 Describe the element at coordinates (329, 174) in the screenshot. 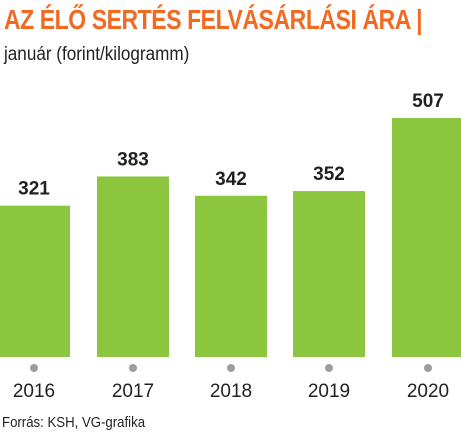

I see `value-label-2019: 352` at that location.